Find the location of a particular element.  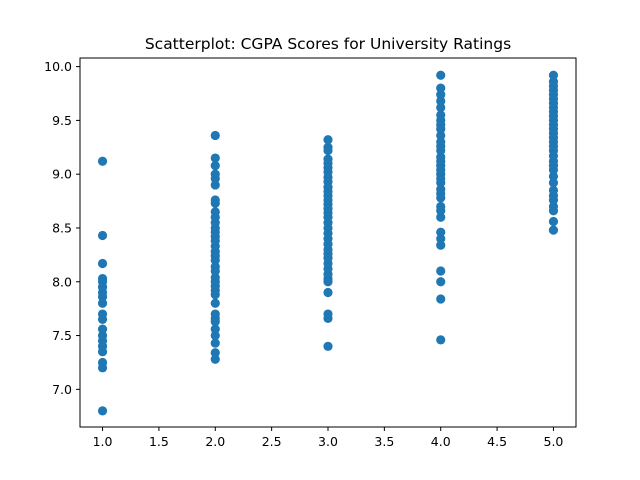

x-tick-label: 2.0 is located at coordinates (215, 441).